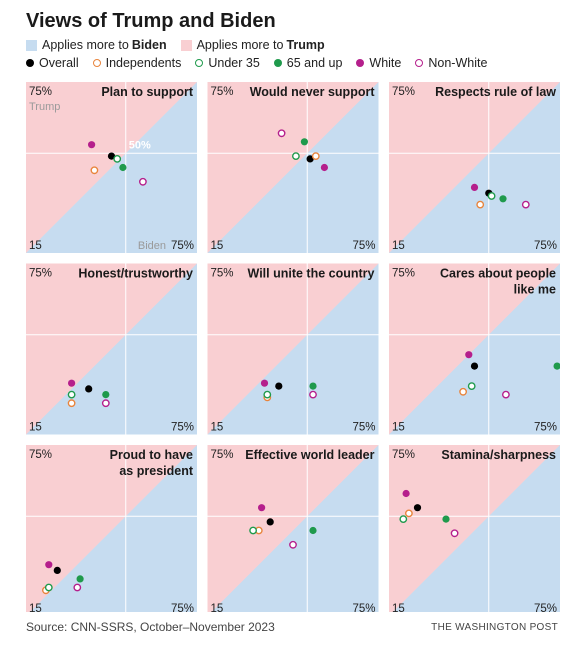 The image size is (578, 649). Describe the element at coordinates (494, 627) in the screenshot. I see `publisher-credit: THE WASHINGTON POST` at that location.